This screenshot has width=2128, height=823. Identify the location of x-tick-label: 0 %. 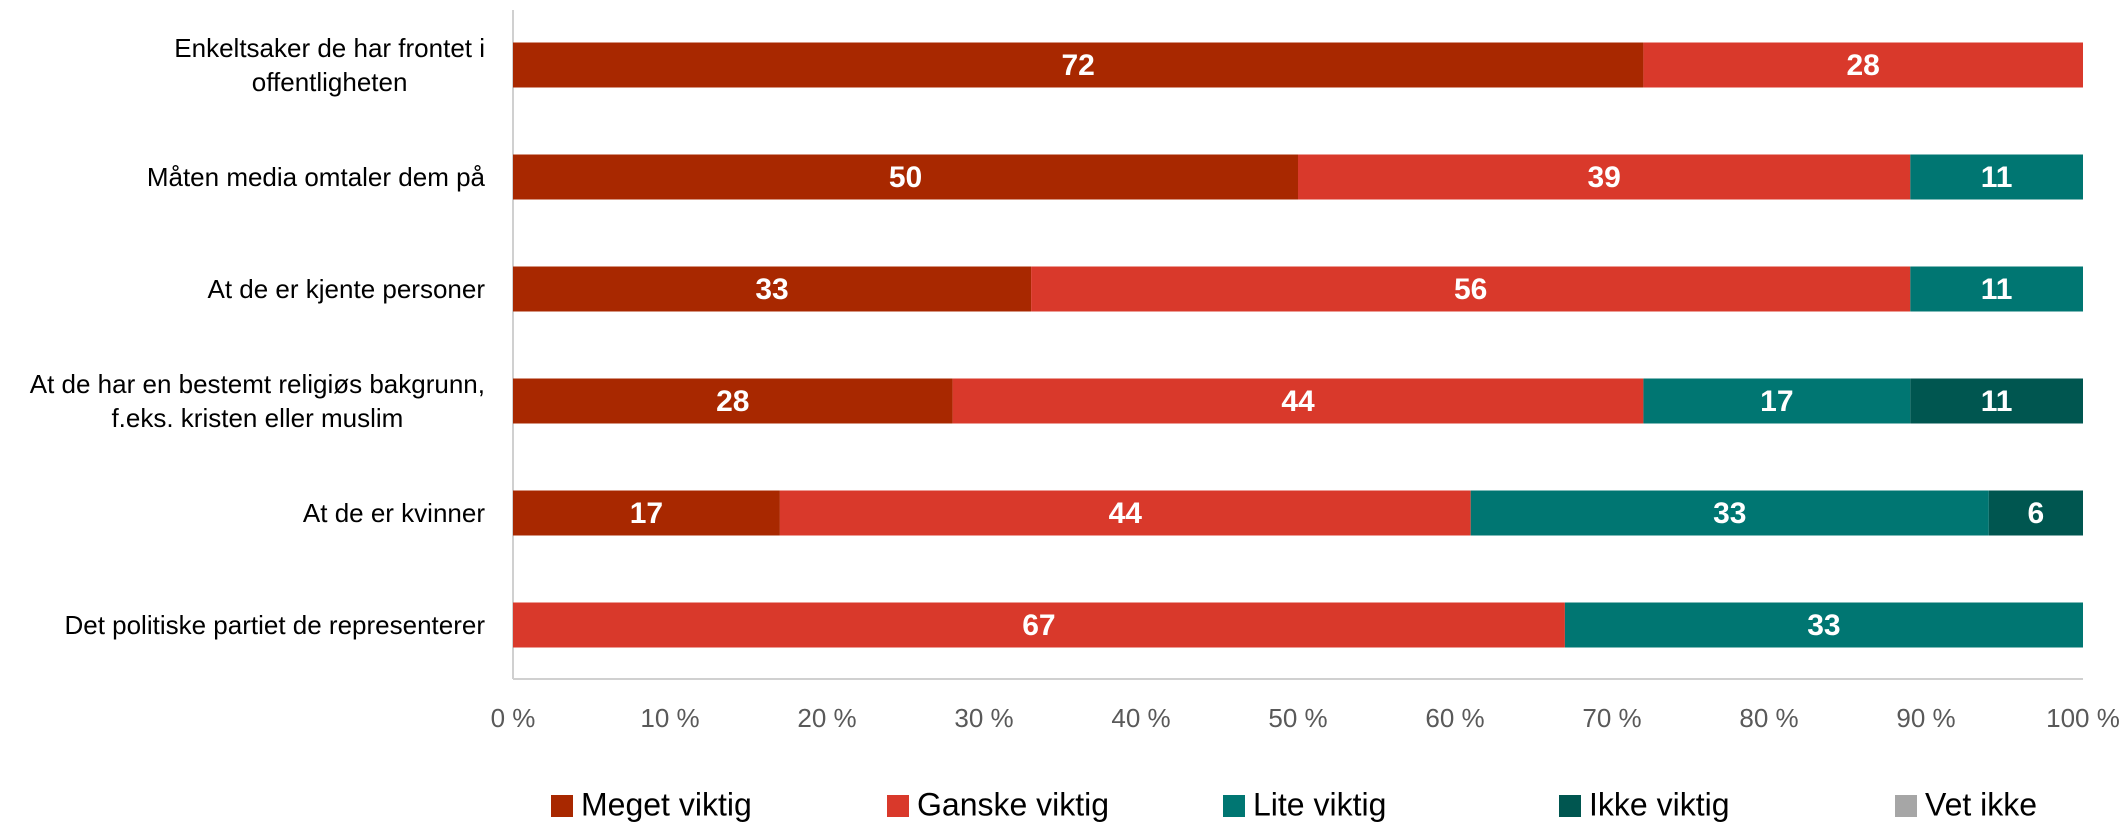
(513, 718).